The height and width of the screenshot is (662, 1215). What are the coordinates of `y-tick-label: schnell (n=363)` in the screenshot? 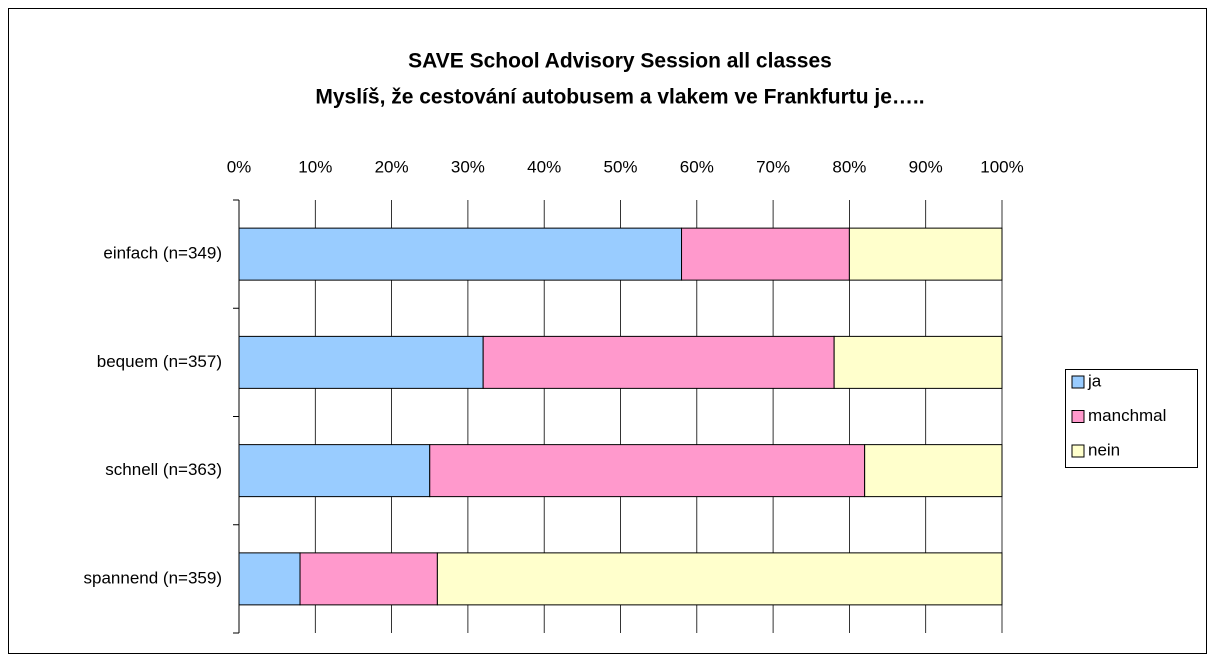 It's located at (163, 469).